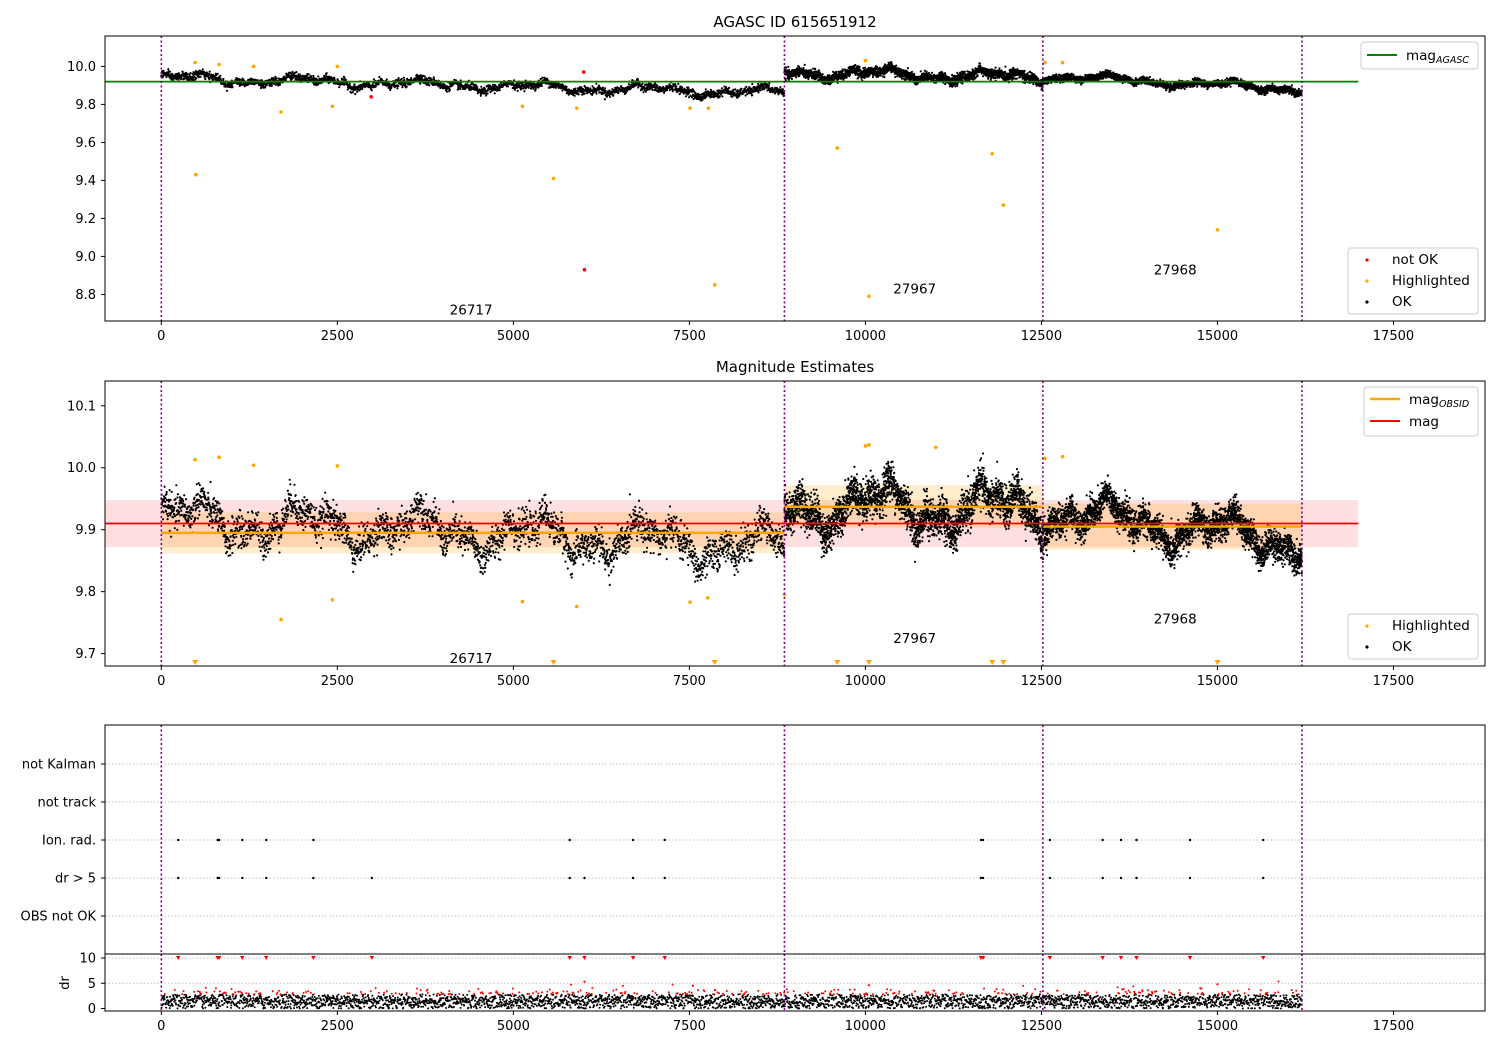 This screenshot has width=1500, height=1050. Describe the element at coordinates (1413, 636) in the screenshot. I see `estimates-point-legend: Highlighted OK` at that location.